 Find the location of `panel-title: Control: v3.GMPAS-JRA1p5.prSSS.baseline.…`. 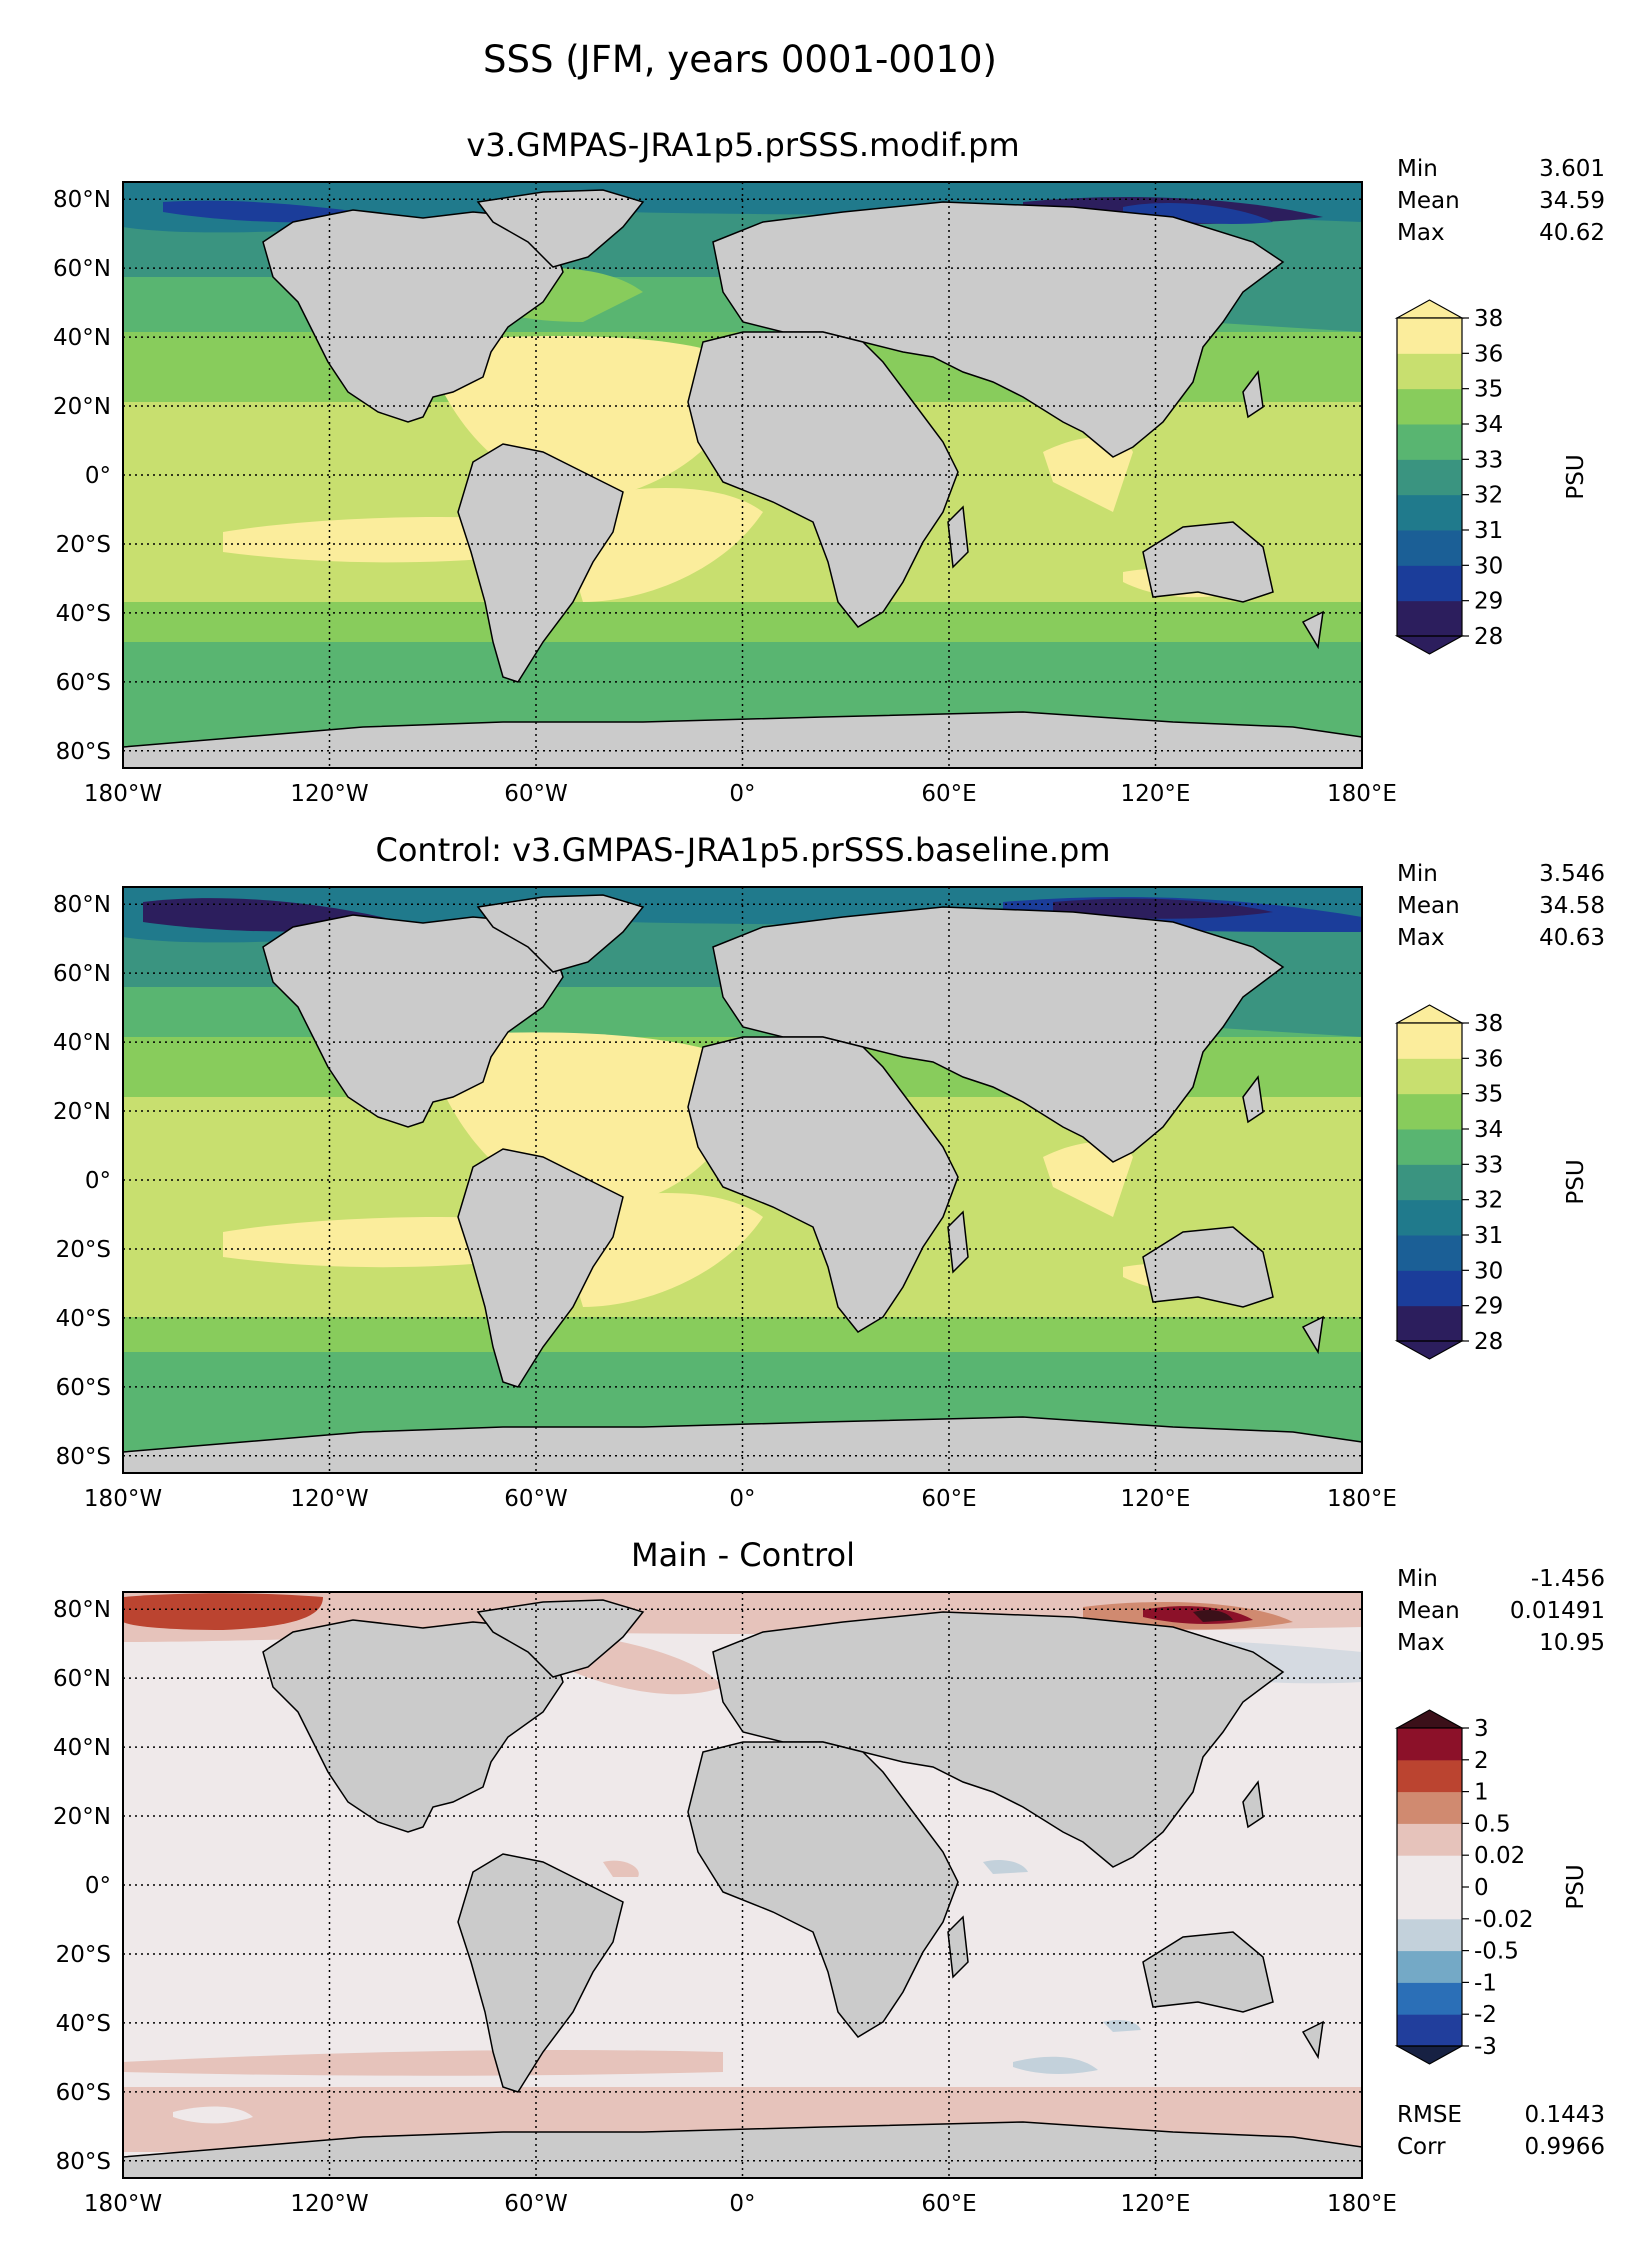

panel-title: Control: v3.GMPAS-JRA1p5.prSSS.baseline.… is located at coordinates (742, 850).